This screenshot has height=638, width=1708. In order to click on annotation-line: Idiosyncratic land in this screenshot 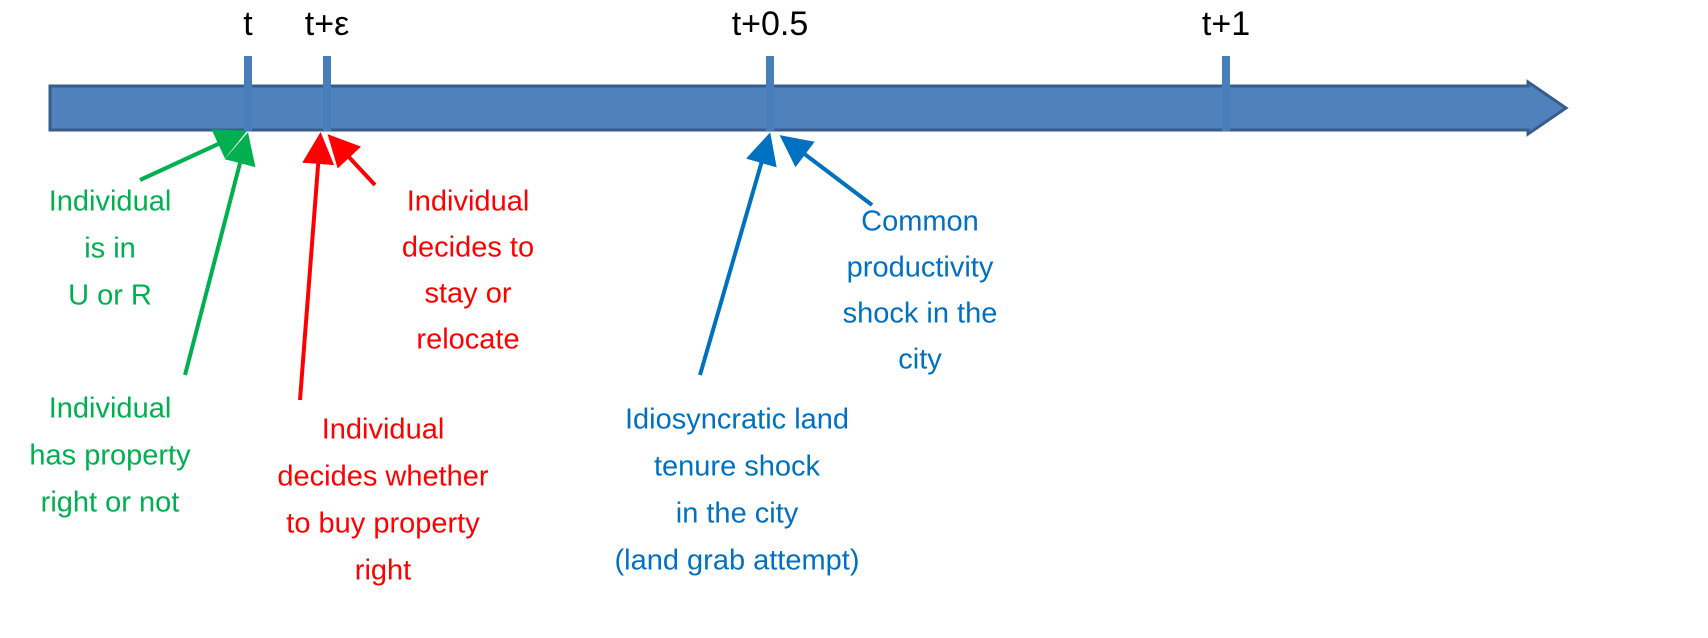, I will do `click(737, 420)`.